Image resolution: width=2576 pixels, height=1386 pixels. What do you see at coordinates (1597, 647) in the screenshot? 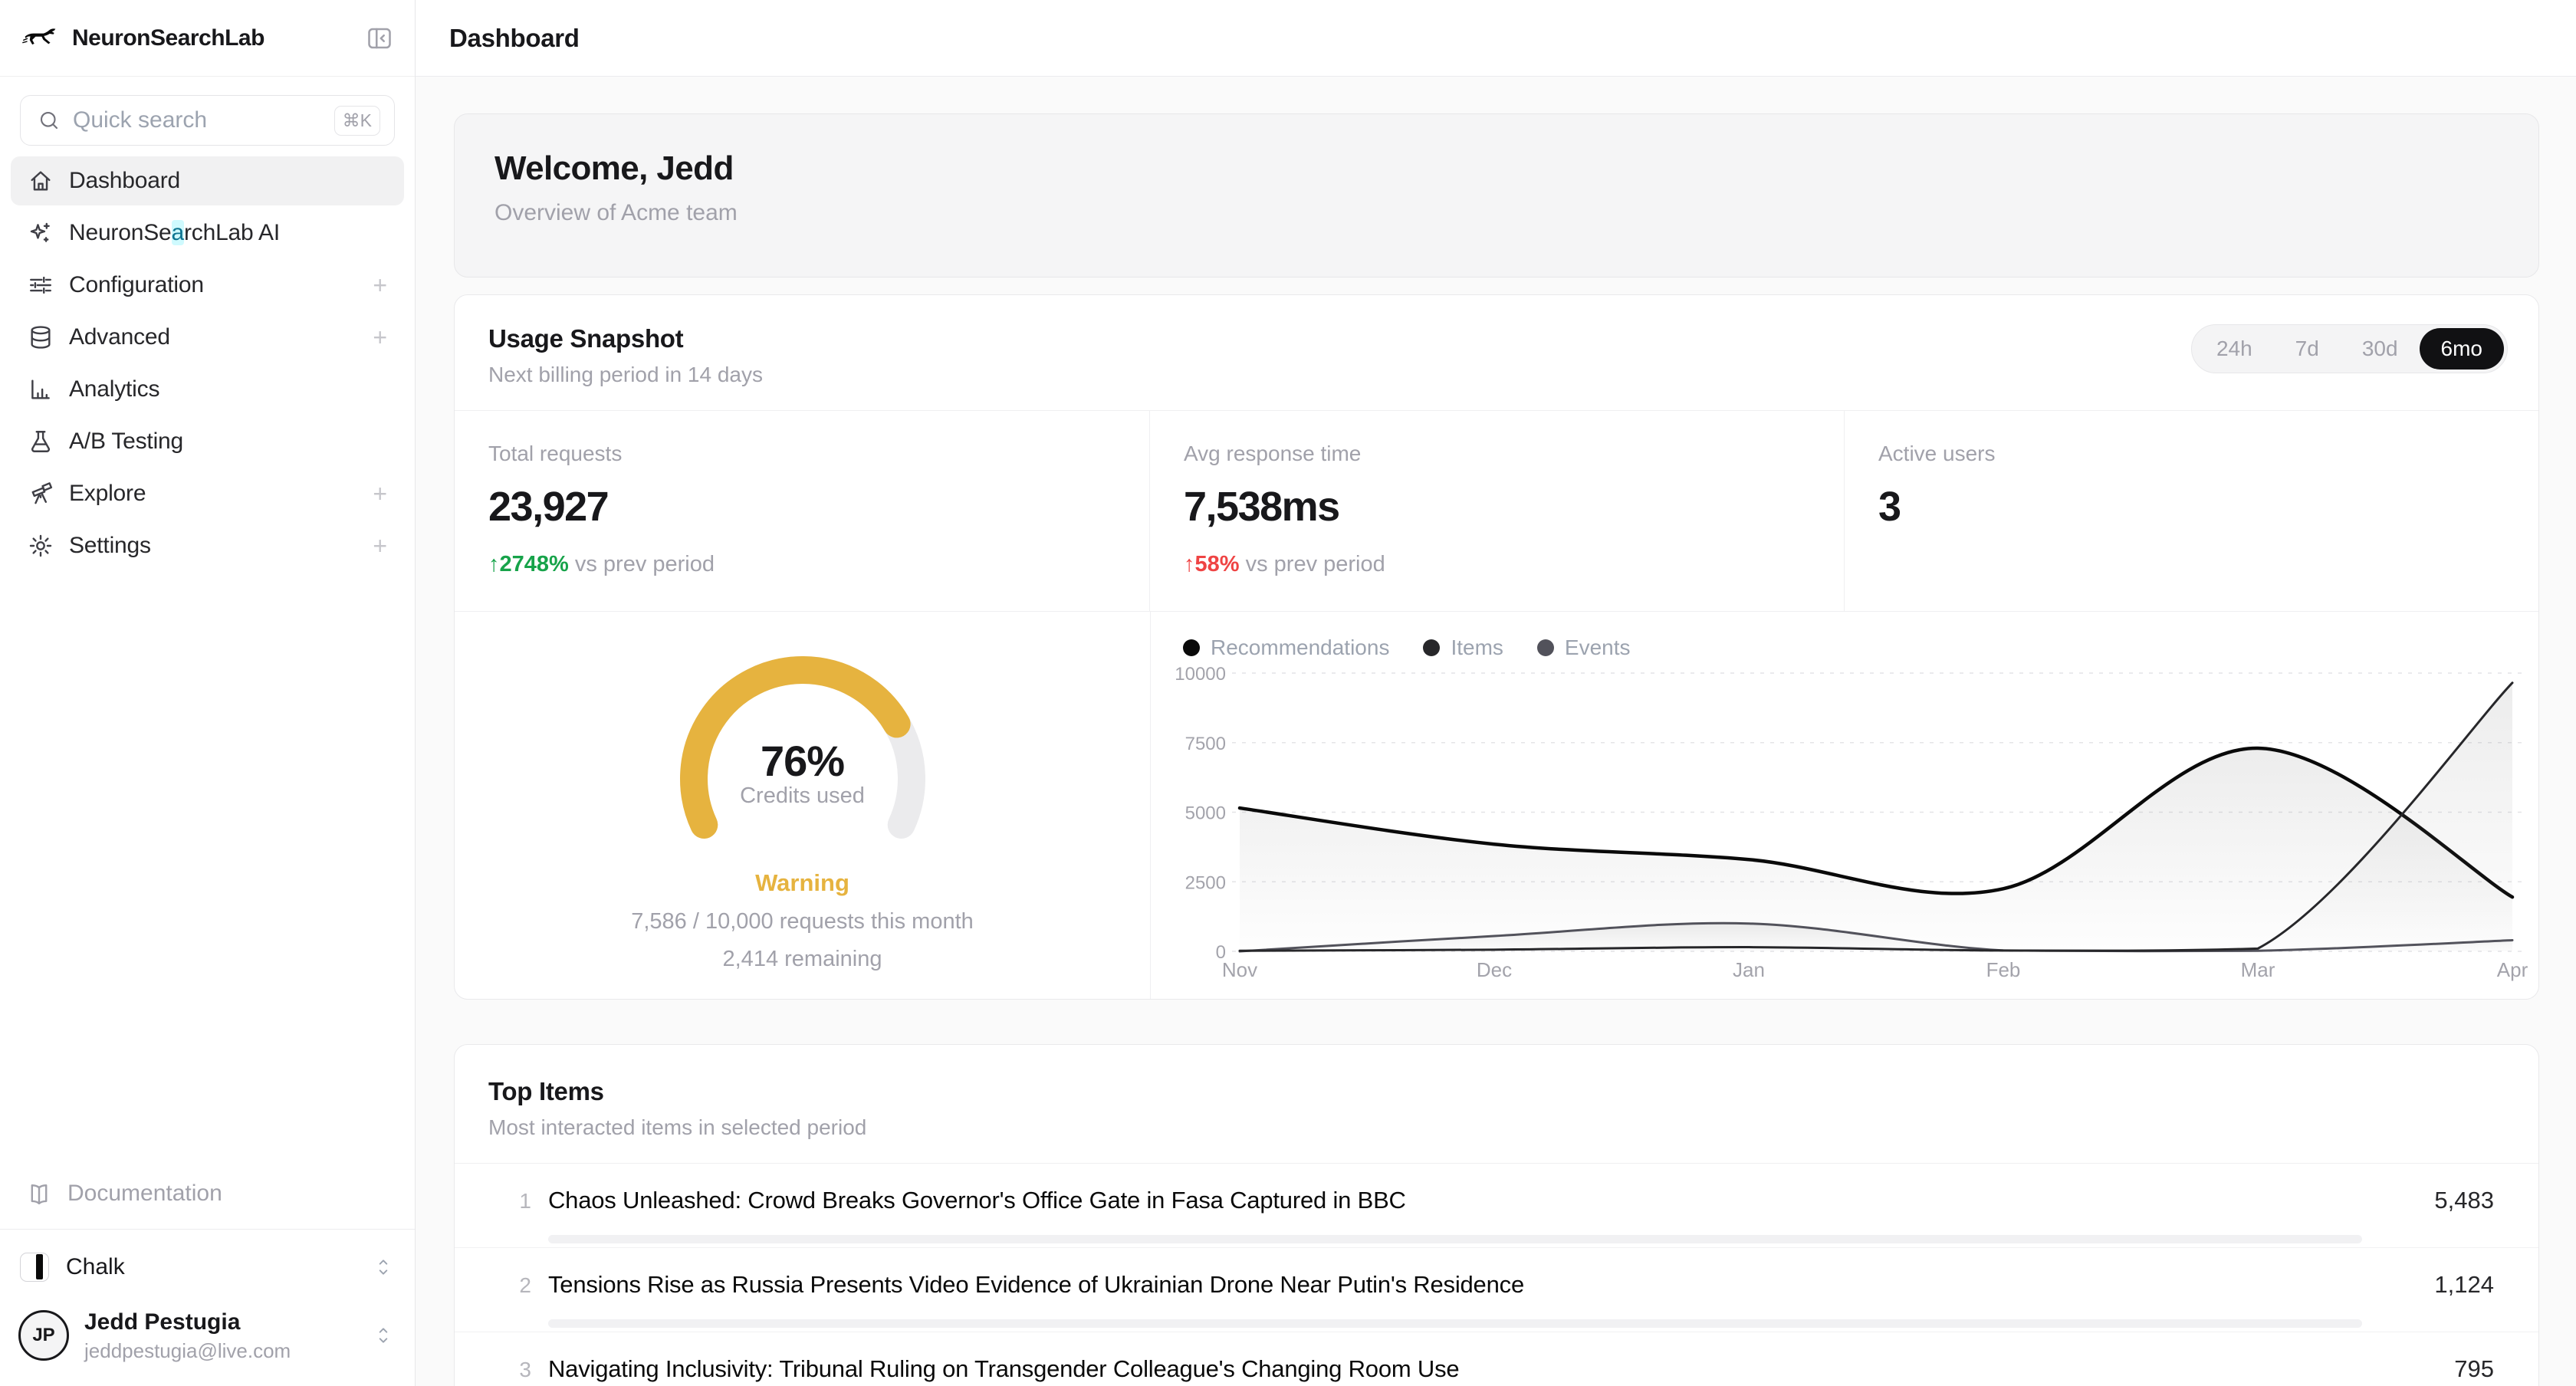
I see `legend-label: Events` at bounding box center [1597, 647].